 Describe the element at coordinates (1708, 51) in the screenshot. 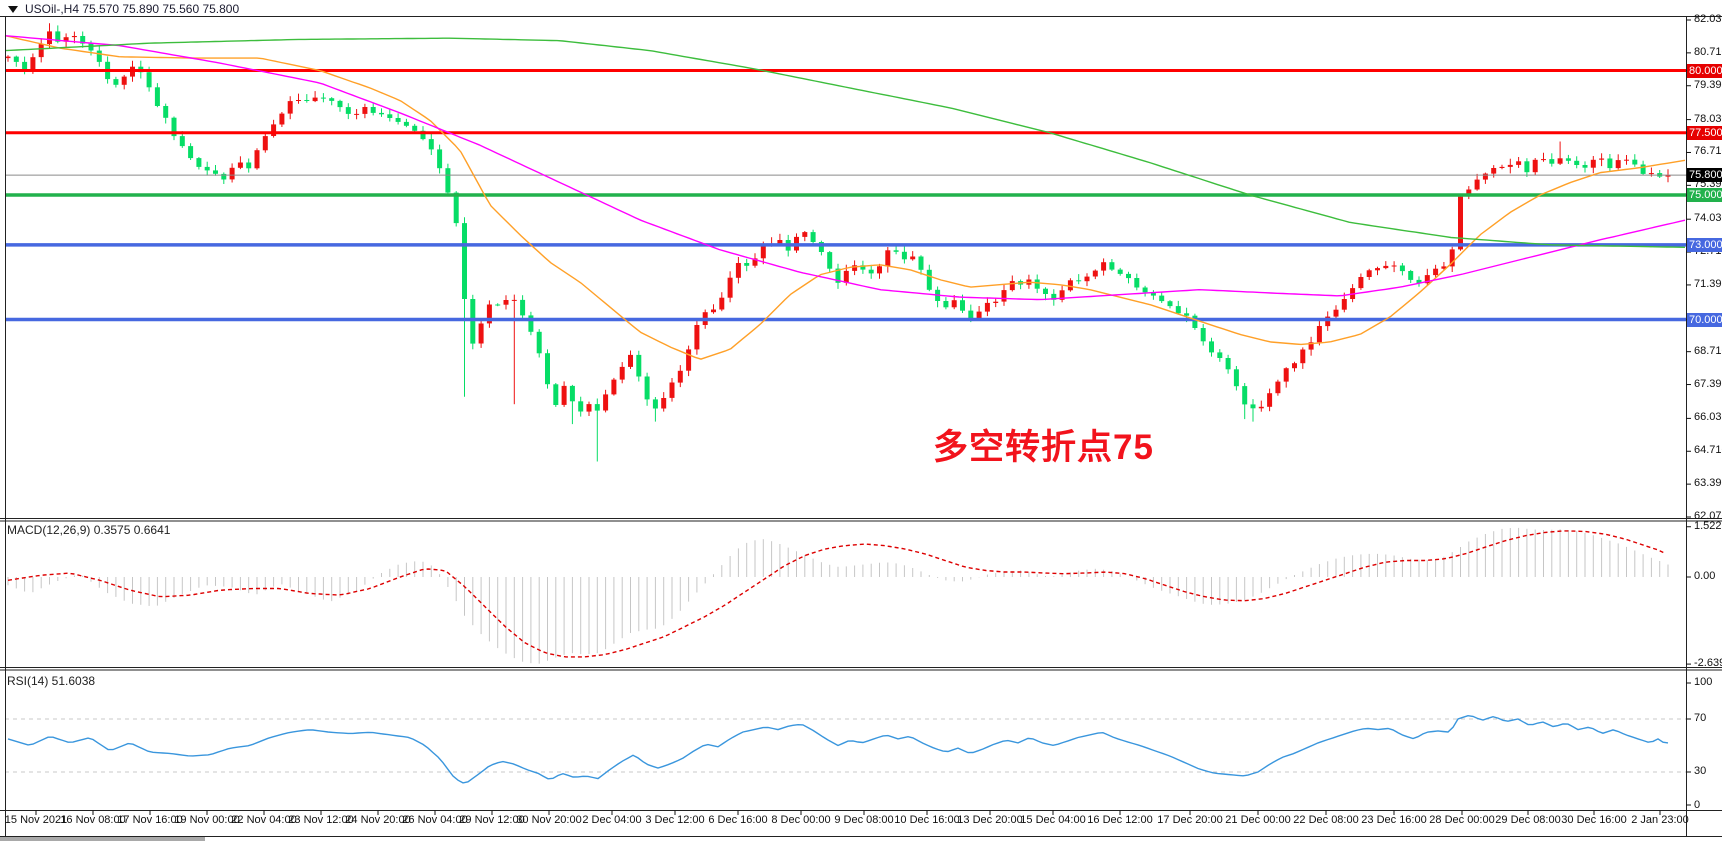

I see `price-tick-label: 80.710` at that location.